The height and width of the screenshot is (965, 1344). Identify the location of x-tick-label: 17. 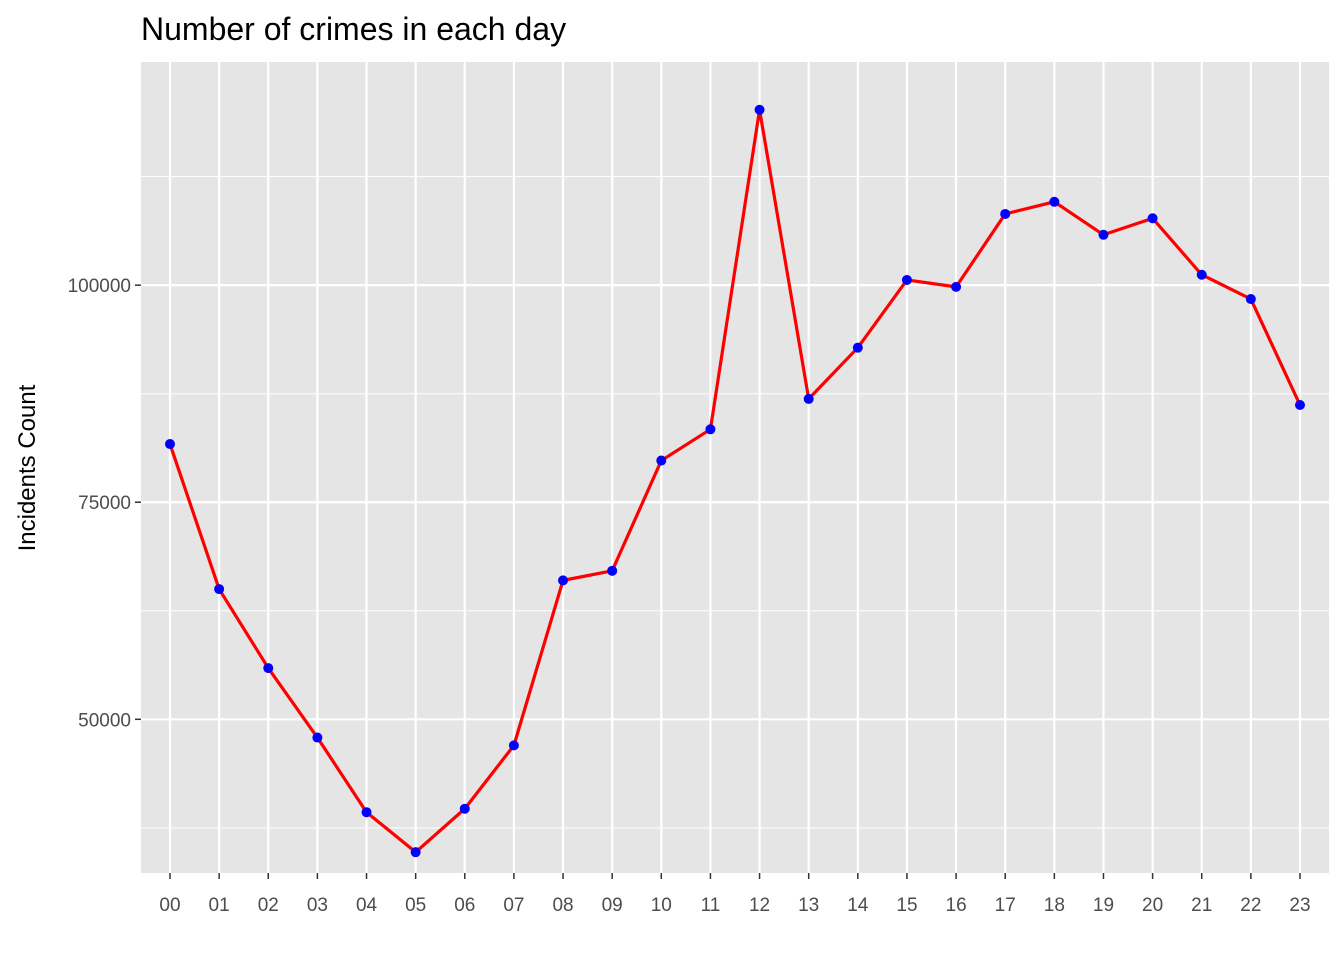
(1005, 905).